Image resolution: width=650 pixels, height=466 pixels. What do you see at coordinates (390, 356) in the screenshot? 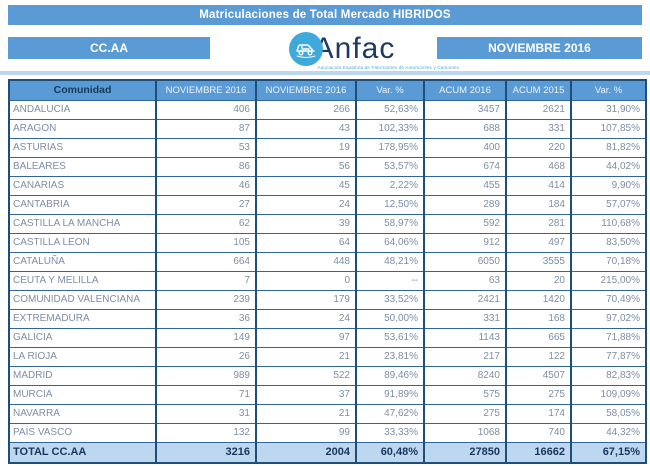
I see `value-cell: 23,81%` at bounding box center [390, 356].